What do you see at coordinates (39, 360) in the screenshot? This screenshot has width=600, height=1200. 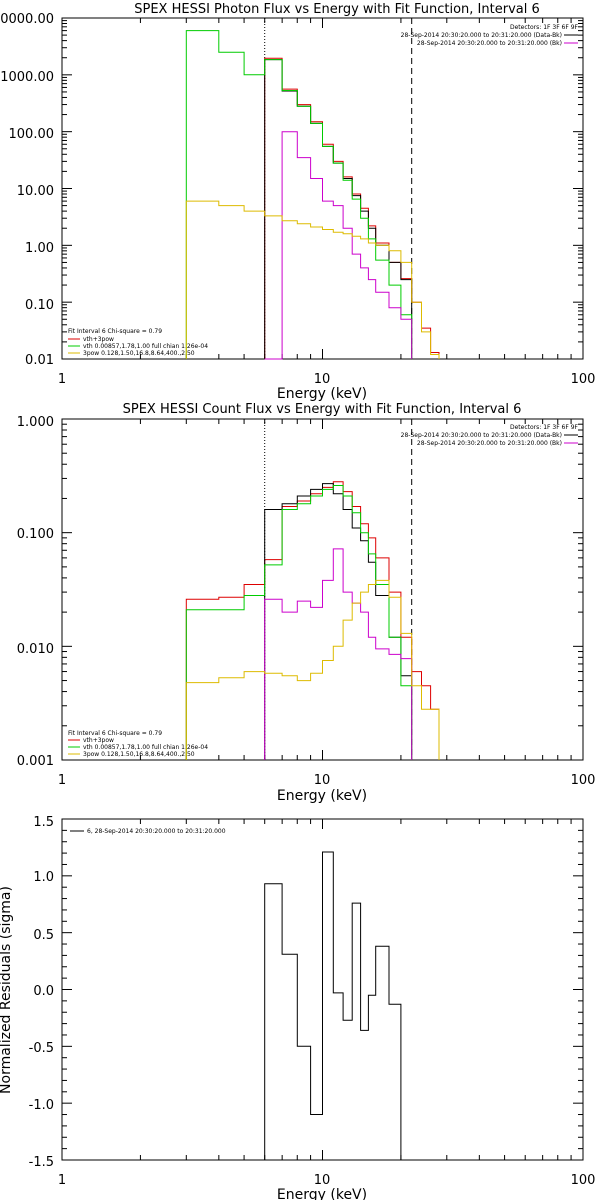 I see `y-tick-label: 0.01` at bounding box center [39, 360].